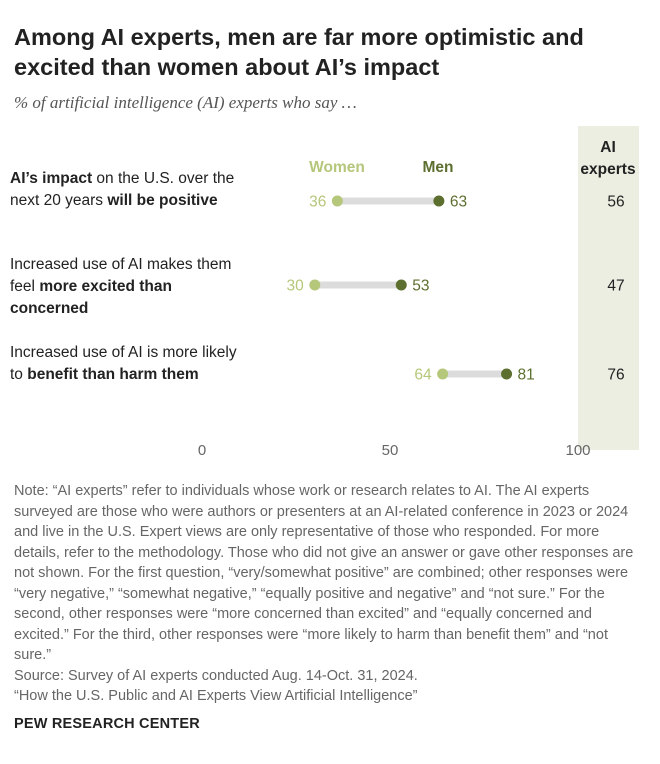  What do you see at coordinates (607, 169) in the screenshot?
I see `ai-experts-column-header-line2: experts` at bounding box center [607, 169].